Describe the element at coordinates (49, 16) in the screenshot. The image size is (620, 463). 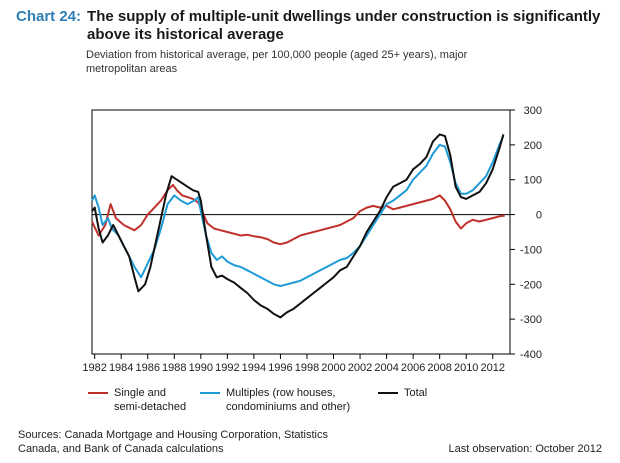
I see `chart-number: Chart 24:` at that location.